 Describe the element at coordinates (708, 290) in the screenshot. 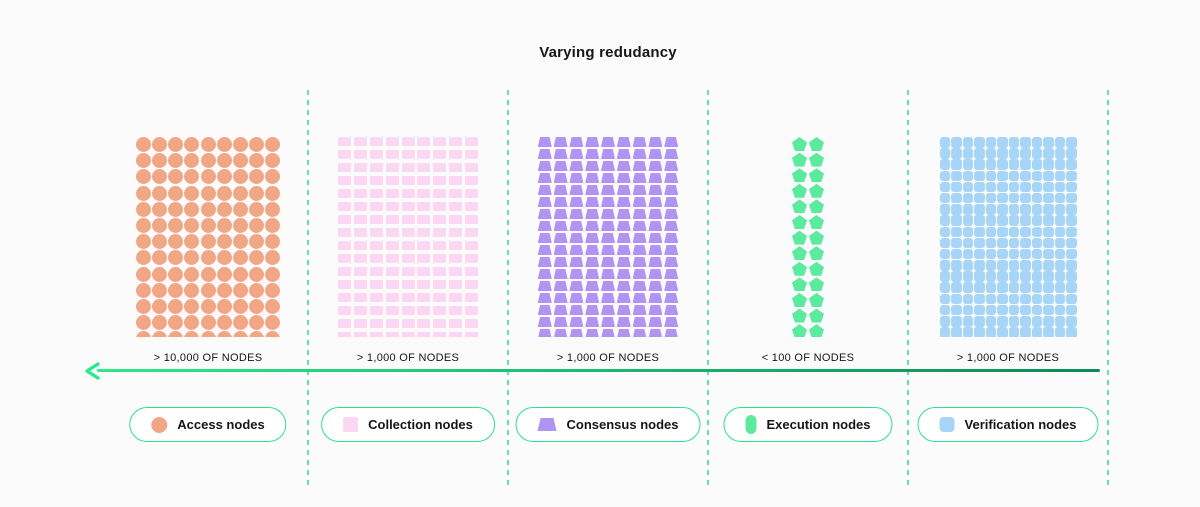

I see `dashed-separator-line` at that location.